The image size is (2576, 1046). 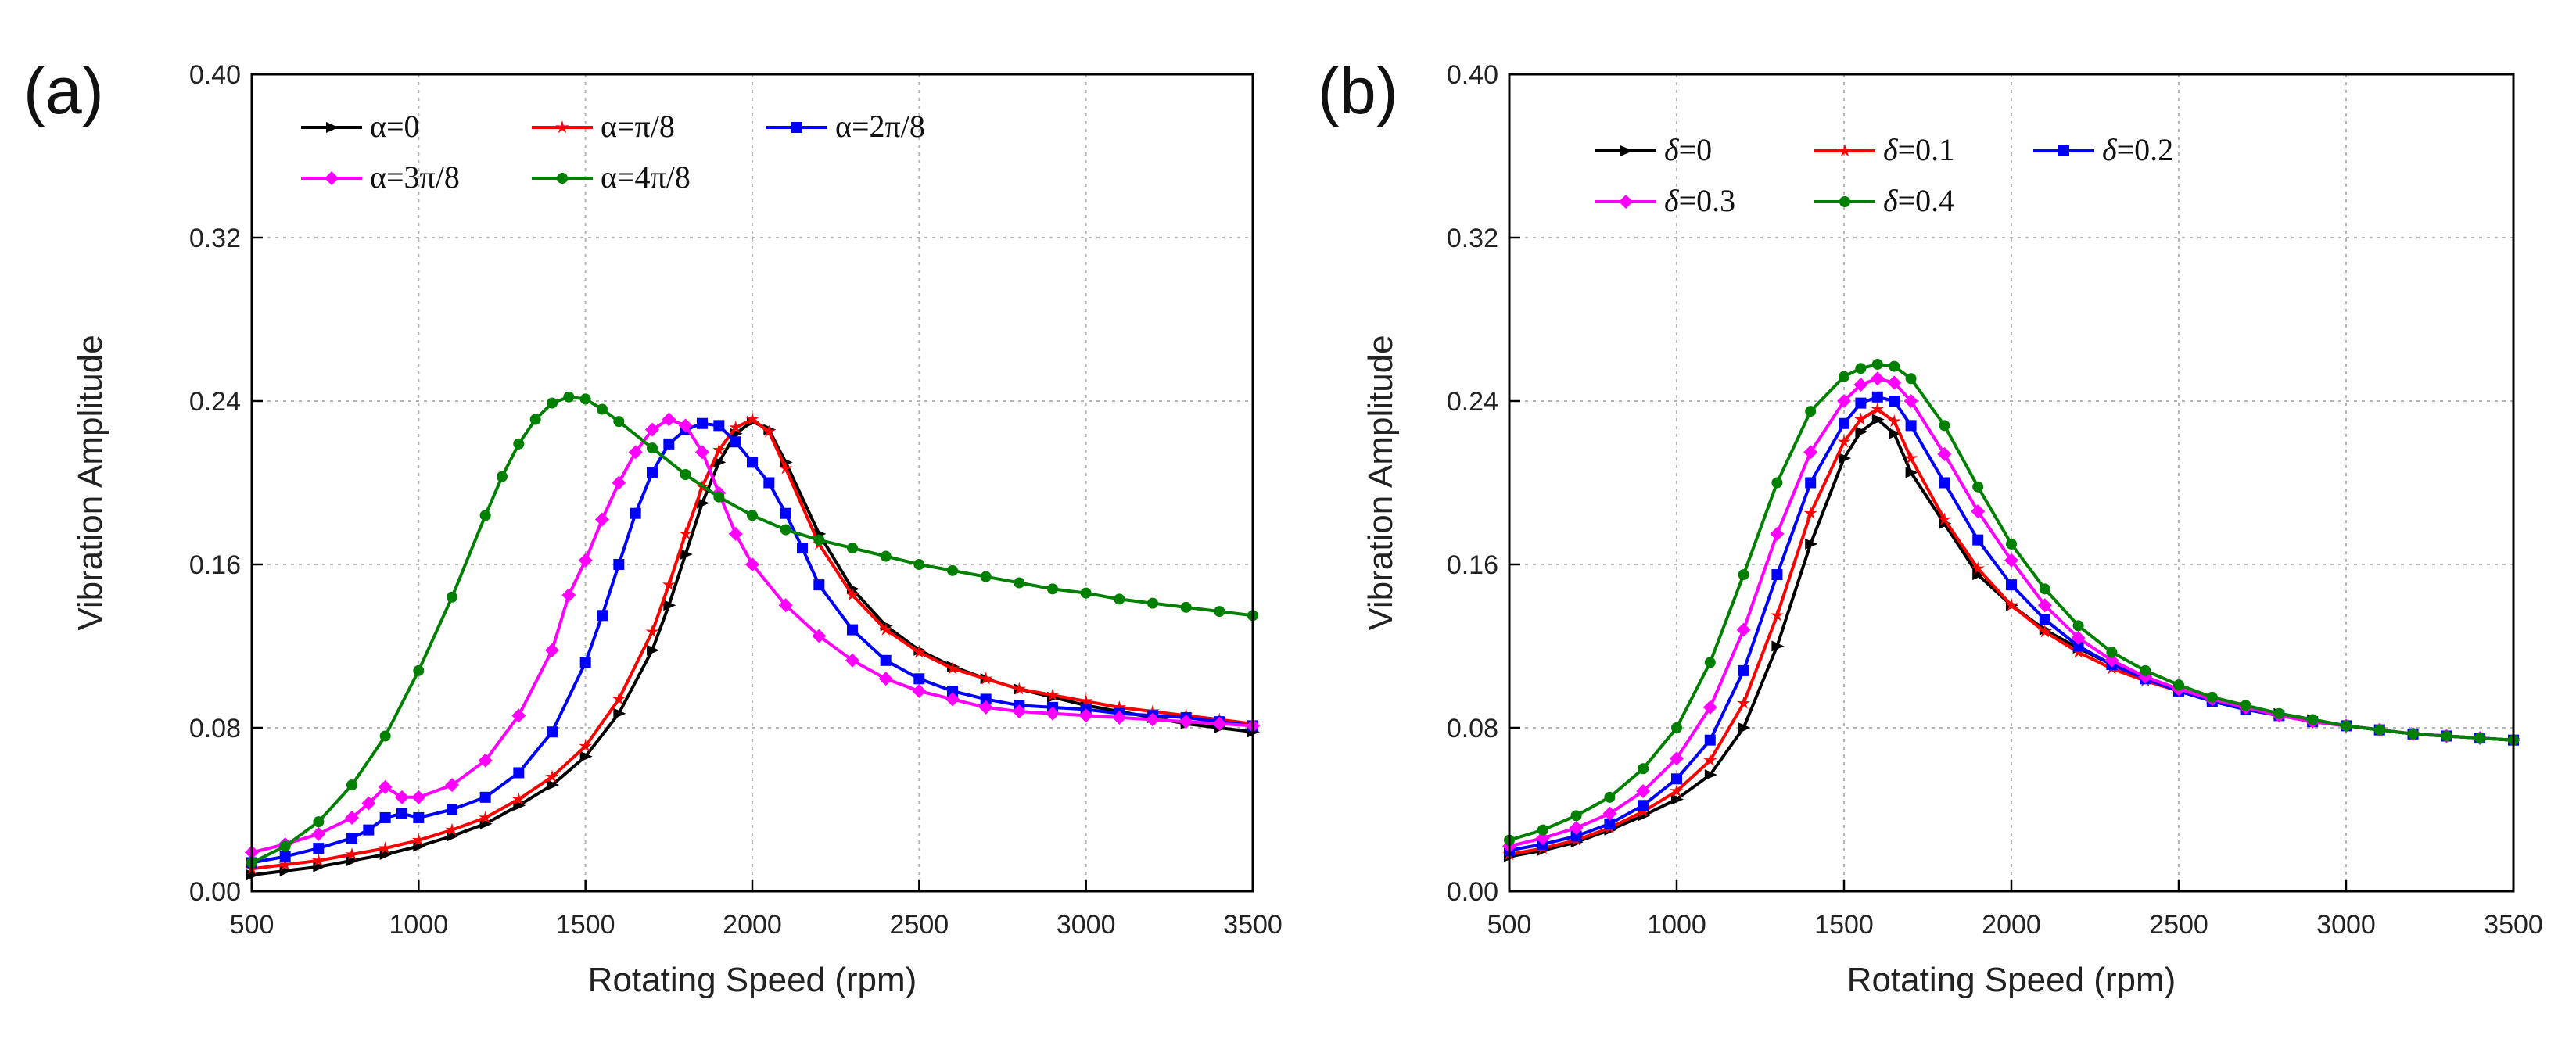 I want to click on legend-label: α=π/8, so click(x=638, y=126).